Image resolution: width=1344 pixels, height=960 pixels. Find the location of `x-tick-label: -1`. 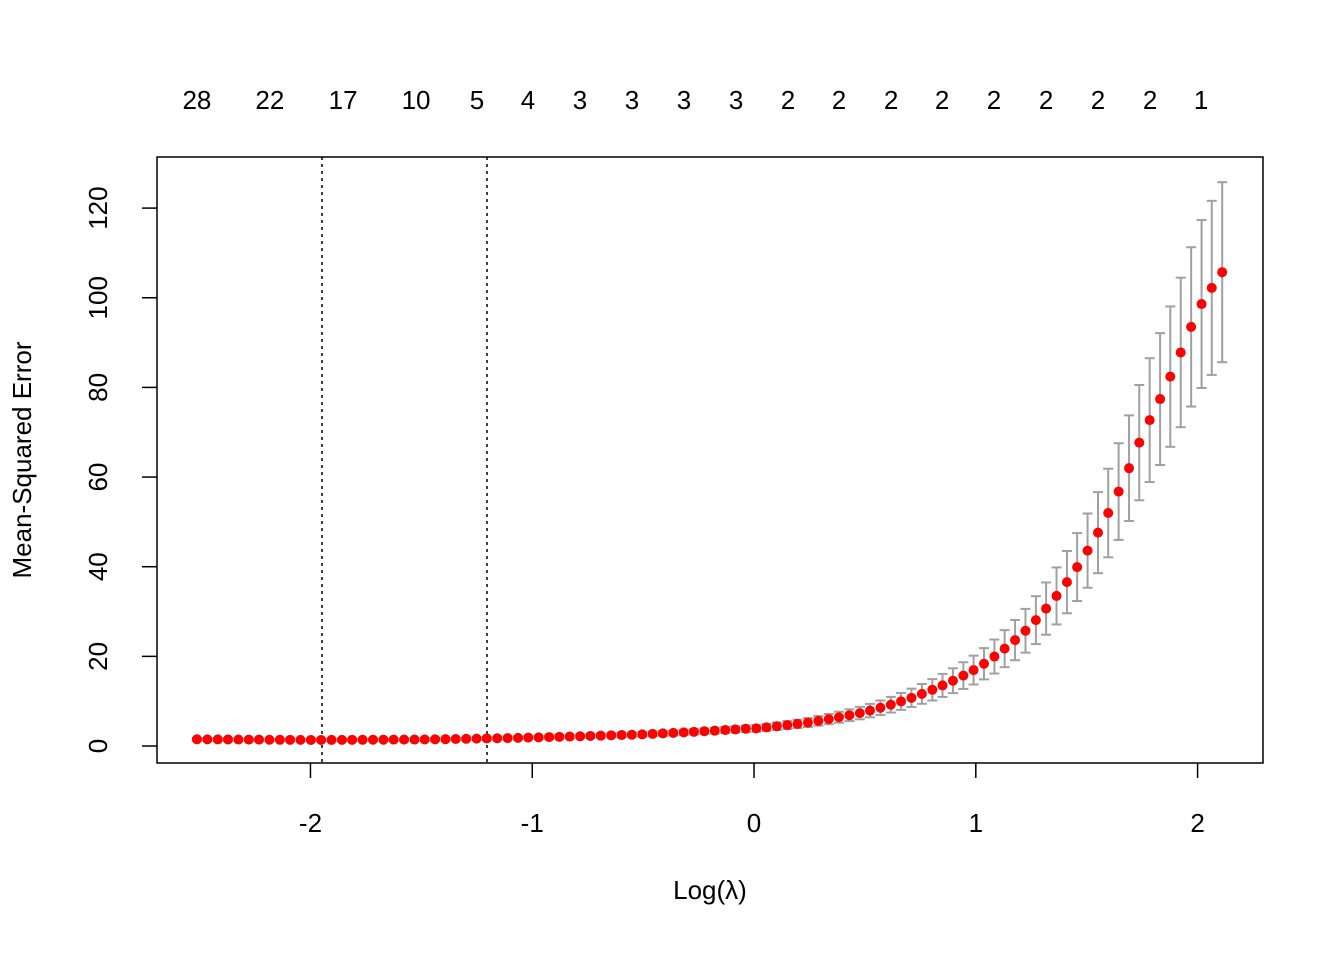

x-tick-label: -1 is located at coordinates (532, 823).